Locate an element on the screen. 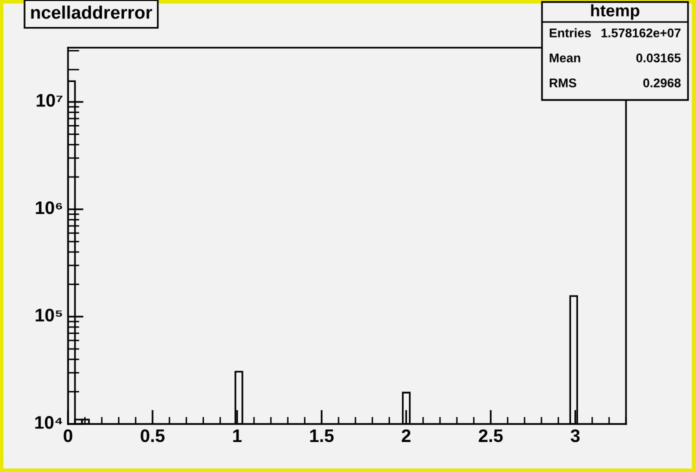 The image size is (696, 472). x-tick-label: 1.5 is located at coordinates (322, 436).